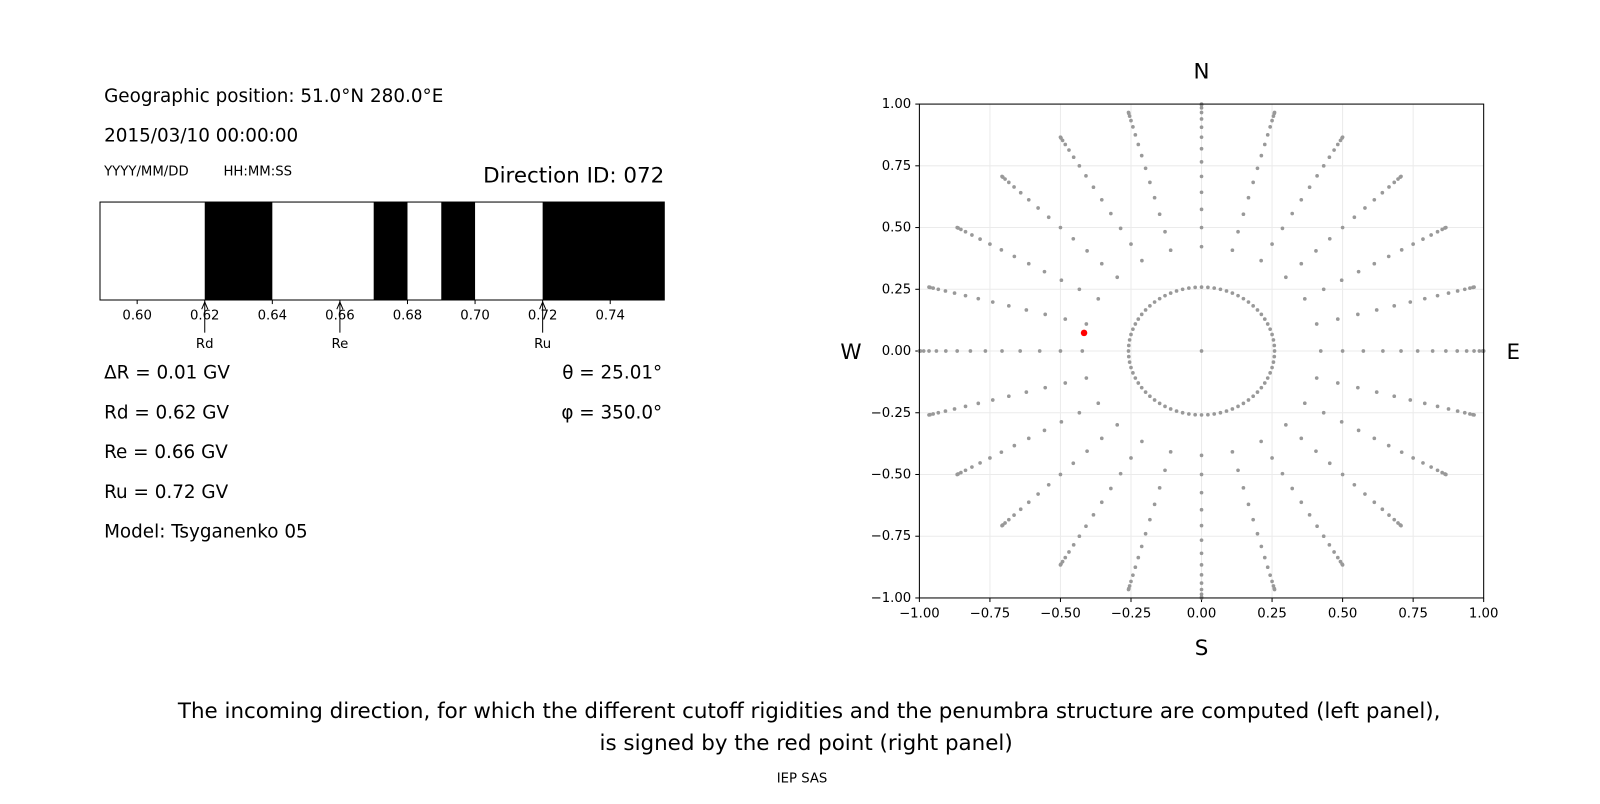 The image size is (1600, 804). I want to click on time-format: HH:MM:SS, so click(257, 171).